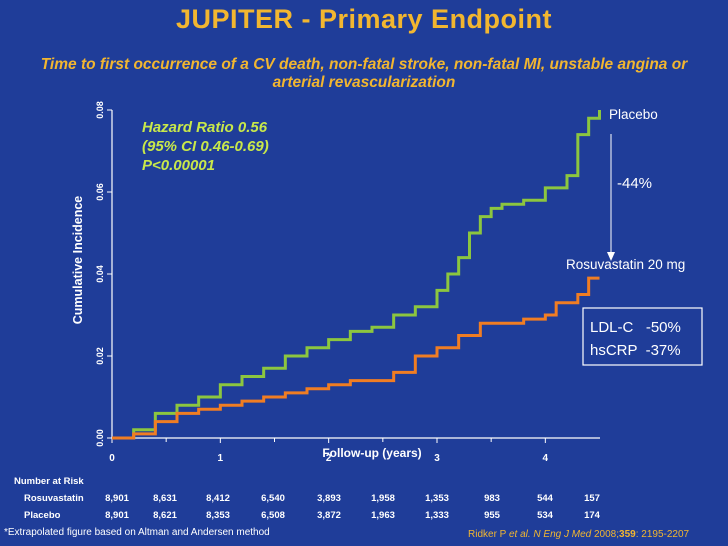 This screenshot has width=728, height=546. Describe the element at coordinates (100, 356) in the screenshot. I see `y-tick-label: 0.02` at that location.